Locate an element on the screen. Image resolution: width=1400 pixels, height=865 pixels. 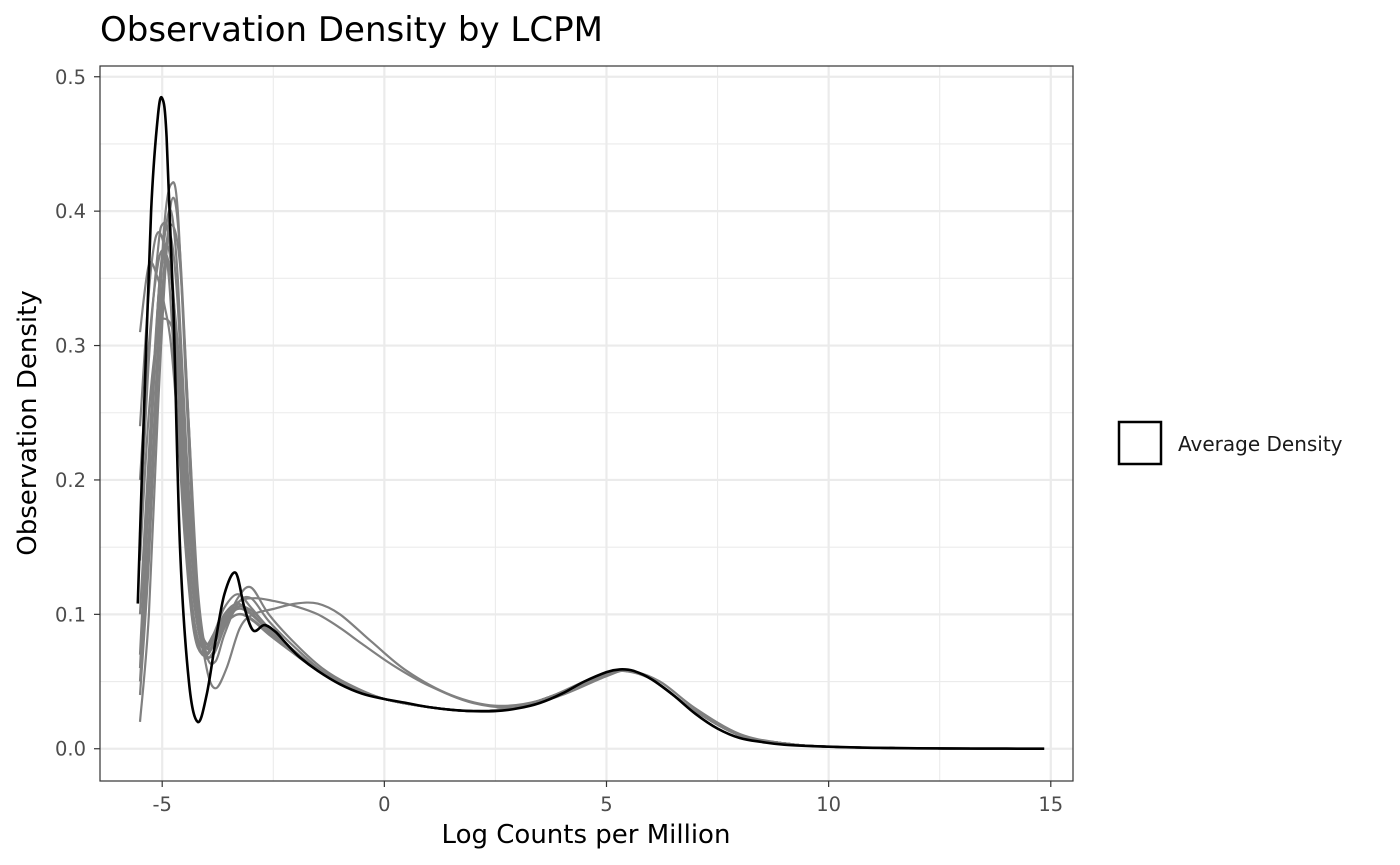
y-tick-label: 0.2 is located at coordinates (70, 480).